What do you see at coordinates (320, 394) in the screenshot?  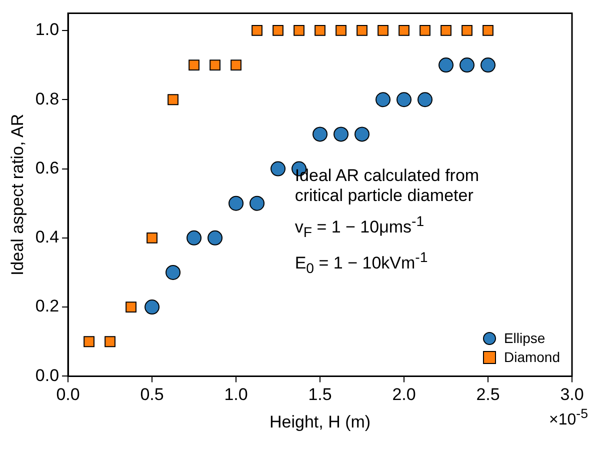 I see `x-tick-label: 1.5` at bounding box center [320, 394].